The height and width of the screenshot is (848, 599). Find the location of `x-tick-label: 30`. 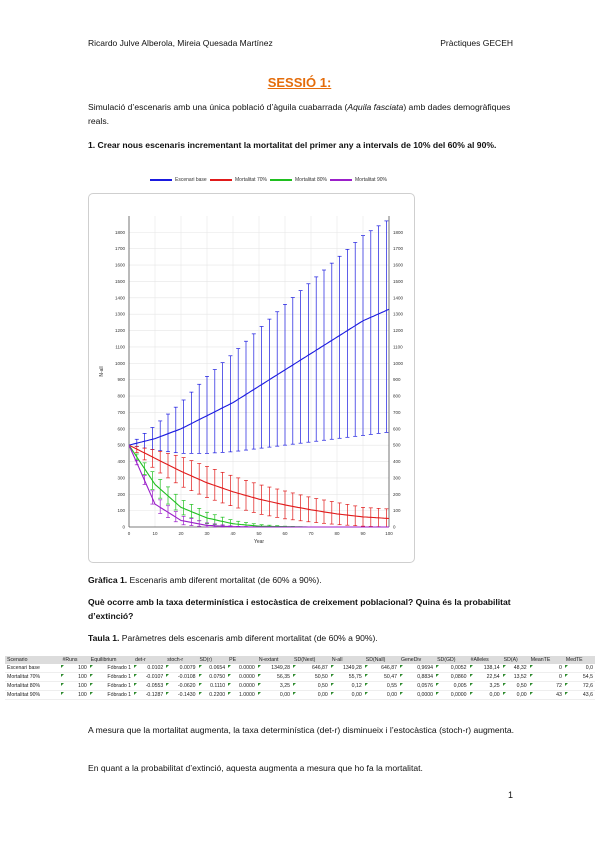

x-tick-label: 30 is located at coordinates (207, 533).